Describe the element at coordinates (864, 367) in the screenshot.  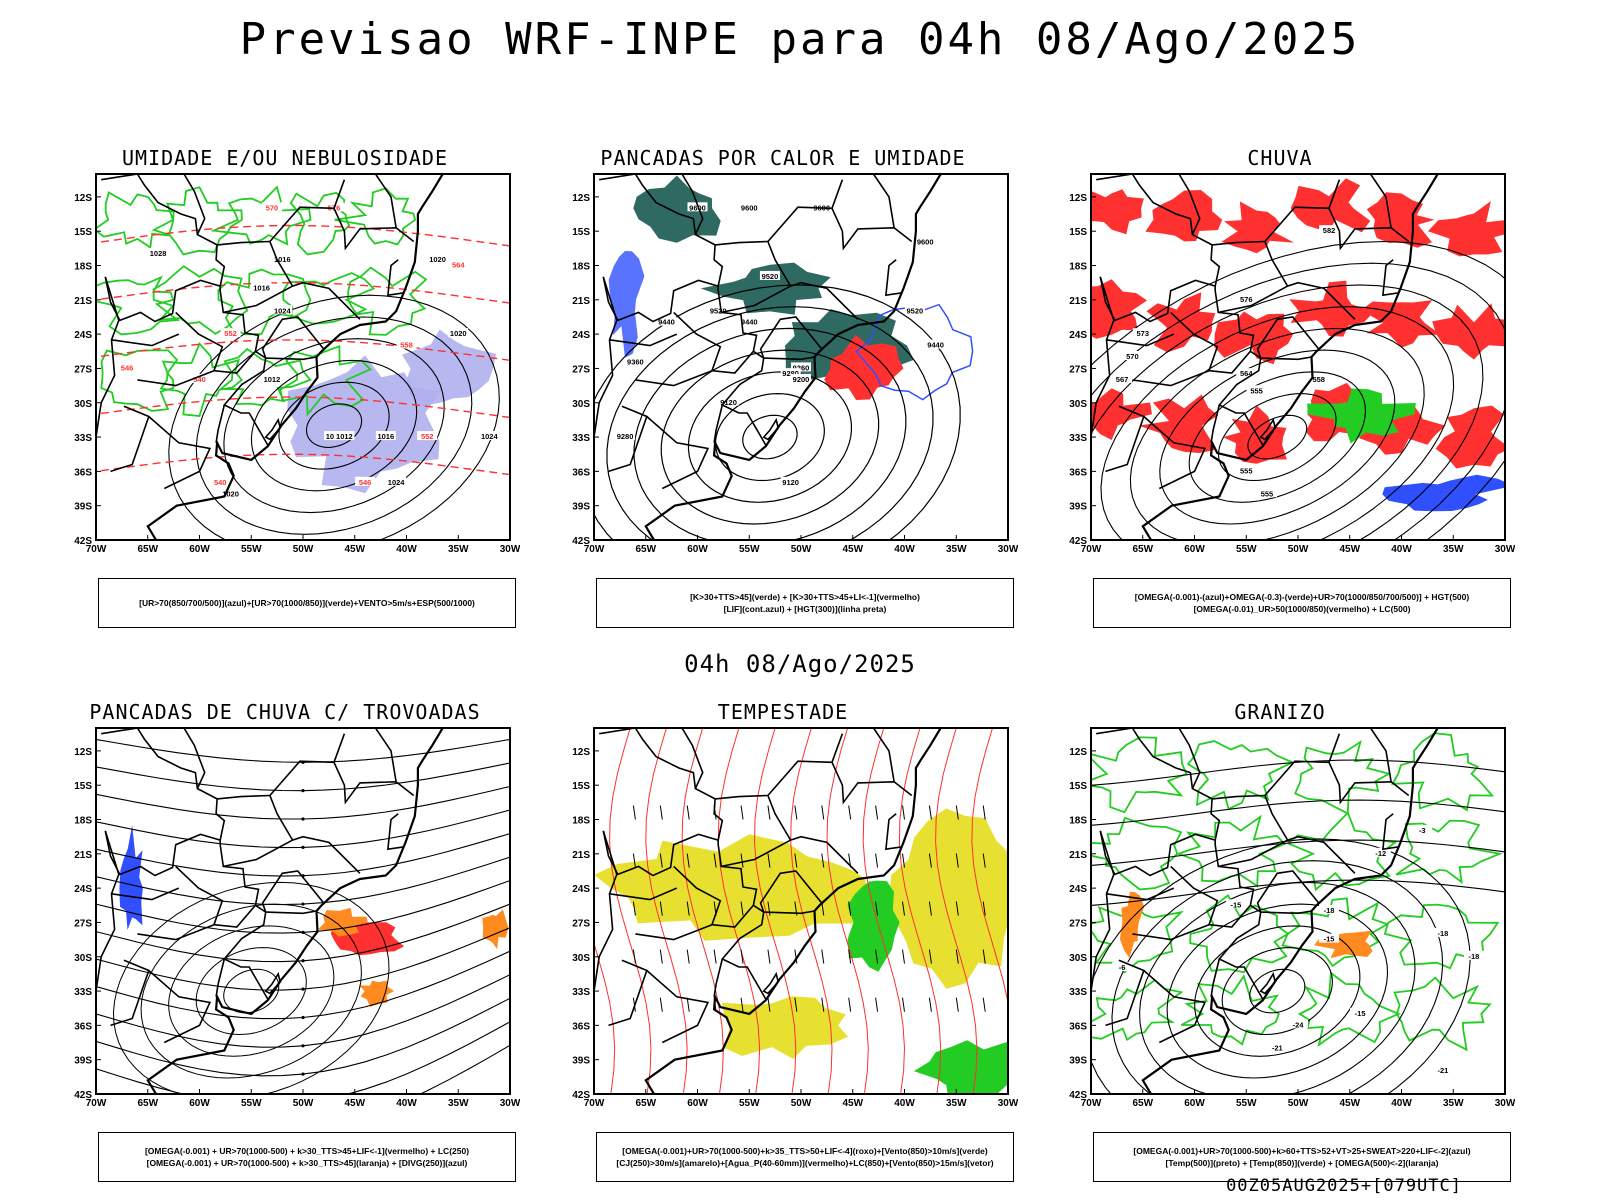
I see `instability-area-red` at that location.